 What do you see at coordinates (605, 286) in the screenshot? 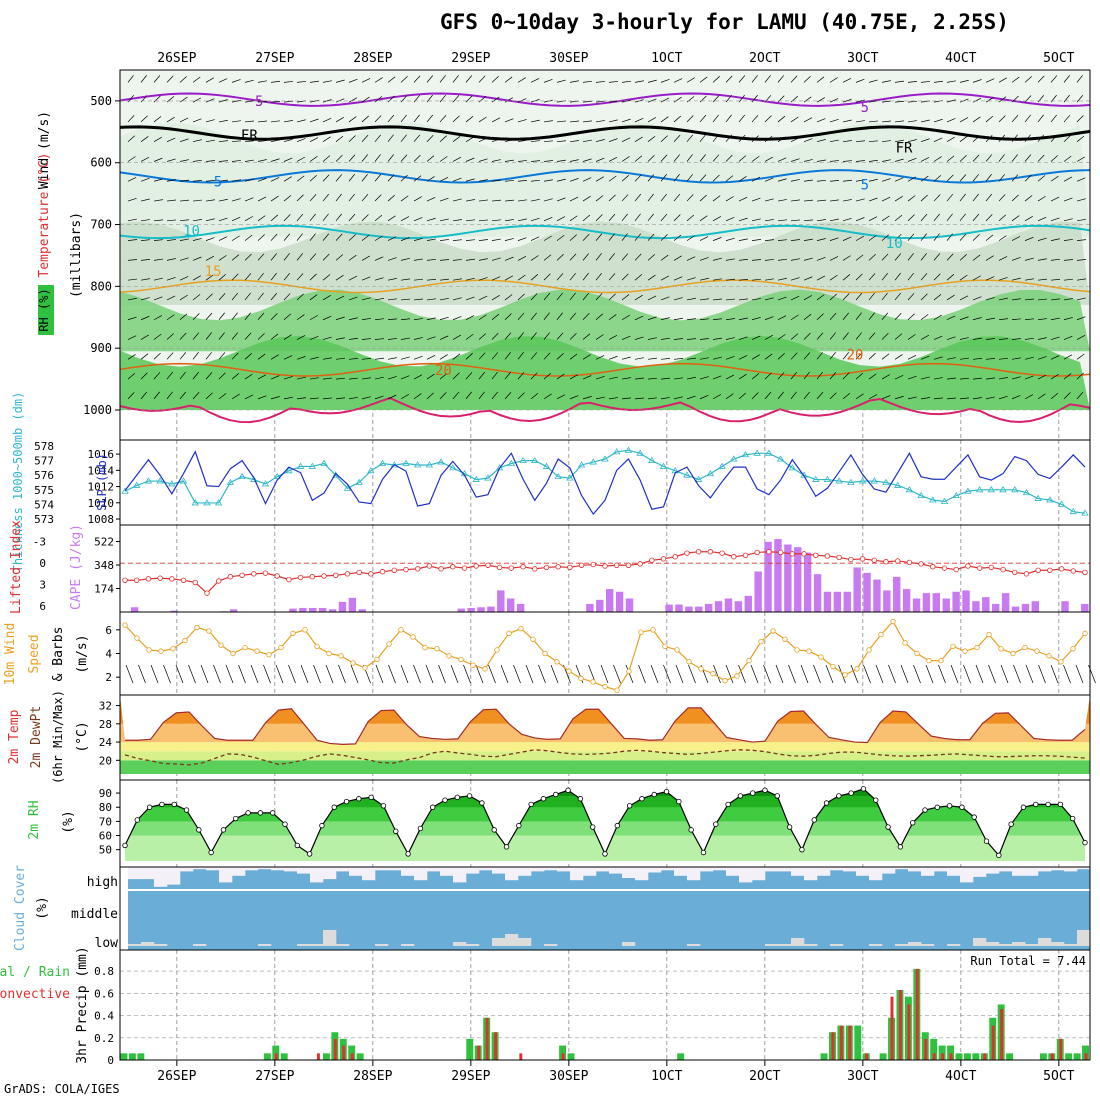
I see `temperature-contour` at bounding box center [605, 286].